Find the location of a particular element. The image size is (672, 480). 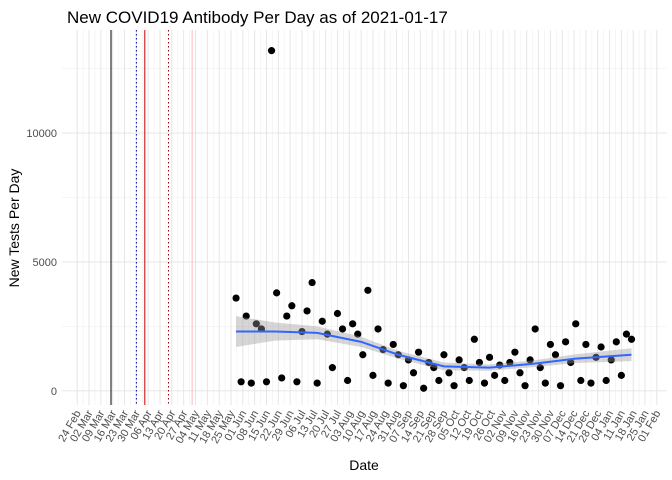

x-axis-title: Date is located at coordinates (364, 465).